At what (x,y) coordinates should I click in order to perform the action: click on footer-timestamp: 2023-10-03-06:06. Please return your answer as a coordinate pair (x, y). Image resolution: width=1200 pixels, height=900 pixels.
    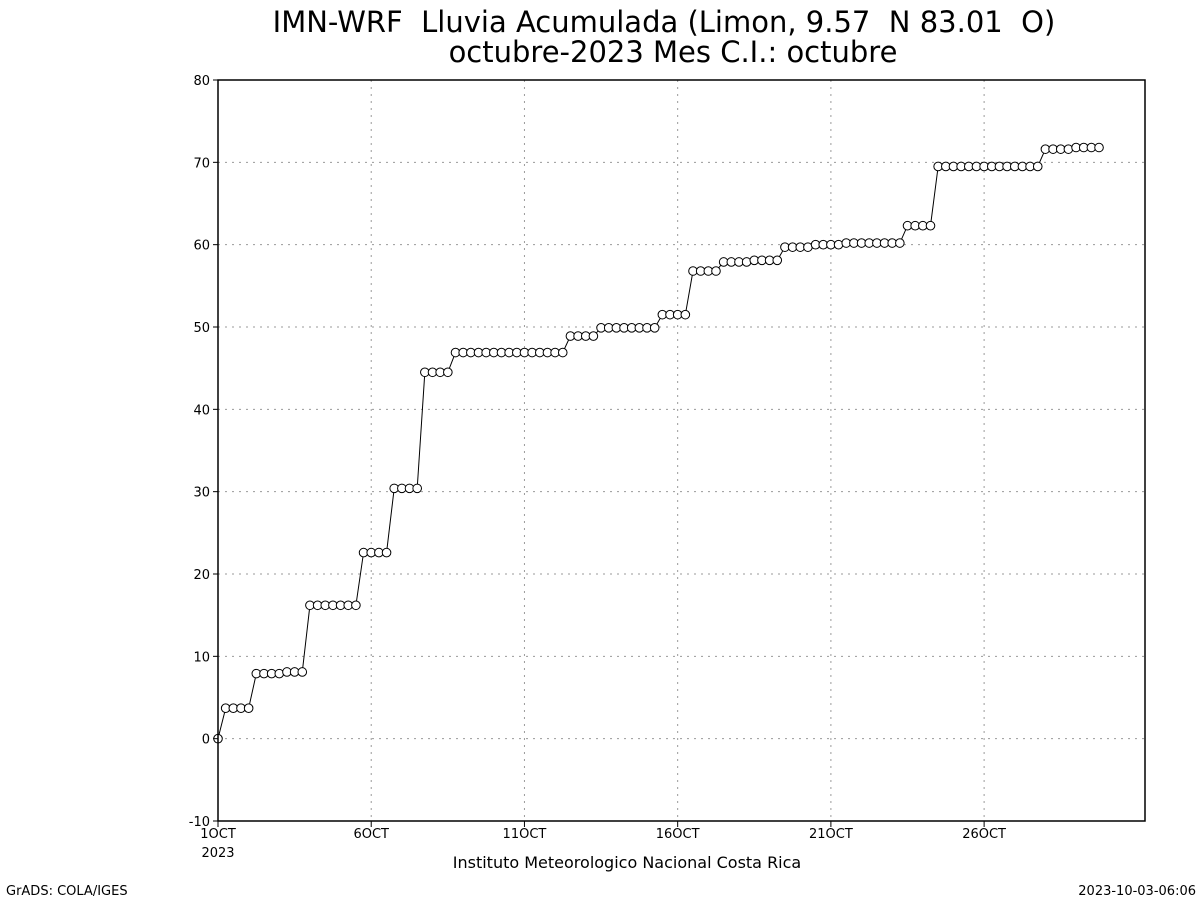
    Looking at the image, I should click on (1137, 891).